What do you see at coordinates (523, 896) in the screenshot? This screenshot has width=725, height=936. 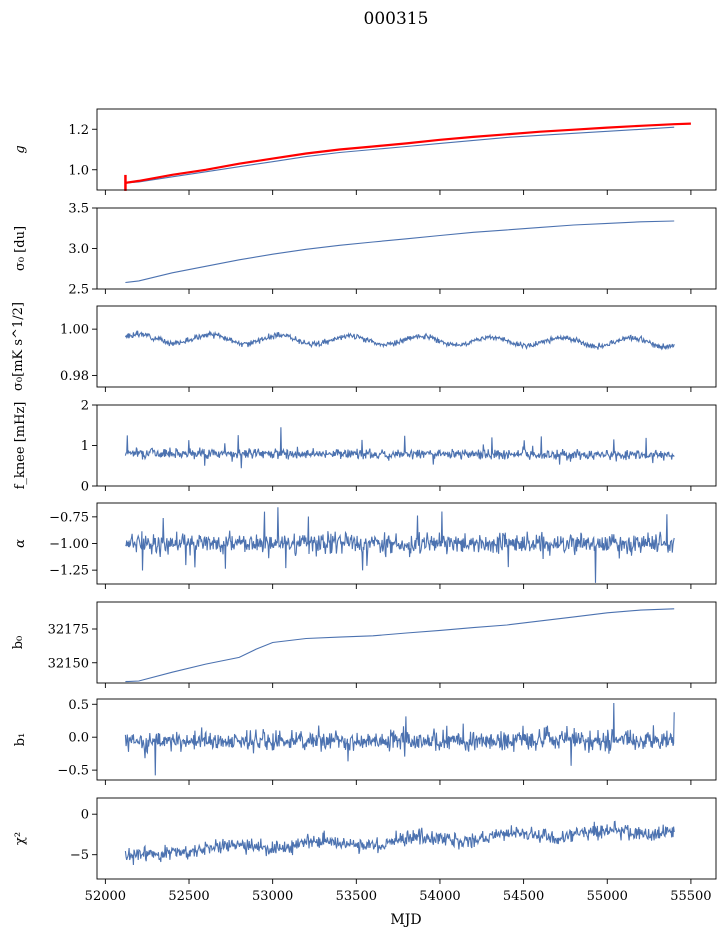 I see `x-tick-label: 54500` at bounding box center [523, 896].